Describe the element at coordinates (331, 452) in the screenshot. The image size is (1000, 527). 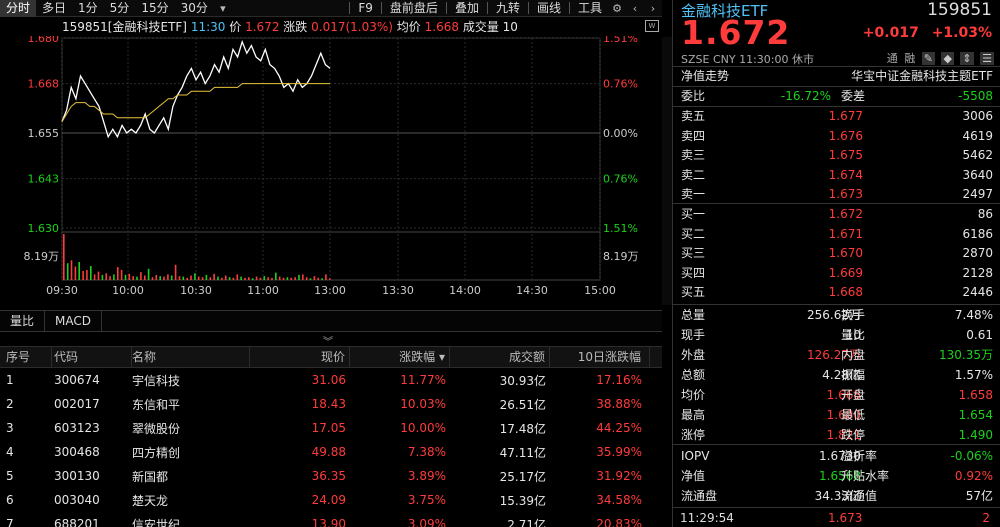
I see `table-row: 4 300468 四方精创 49.88 7.38% 47.11亿 35.99%` at that location.